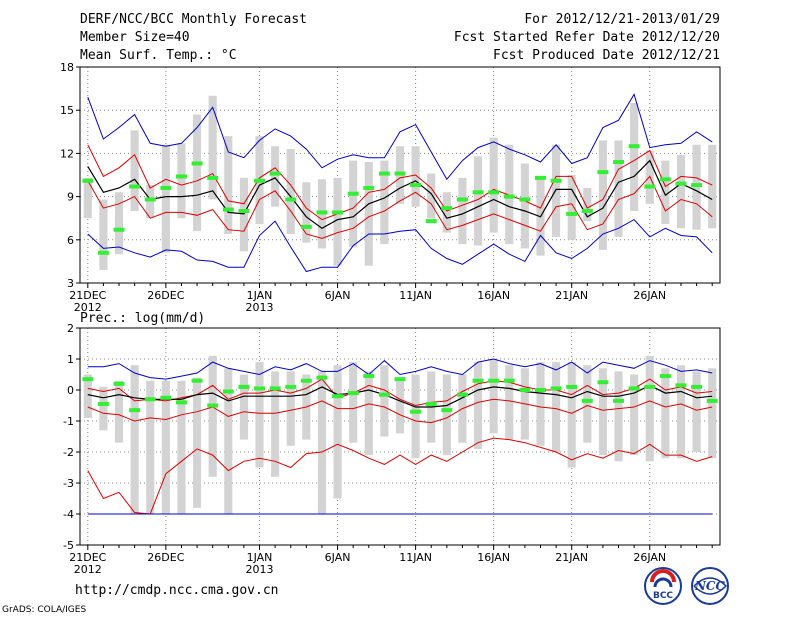 This screenshot has height=618, width=800. Describe the element at coordinates (158, 55) in the screenshot. I see `variable-label: Mean Surf. Temp.: °C` at that location.